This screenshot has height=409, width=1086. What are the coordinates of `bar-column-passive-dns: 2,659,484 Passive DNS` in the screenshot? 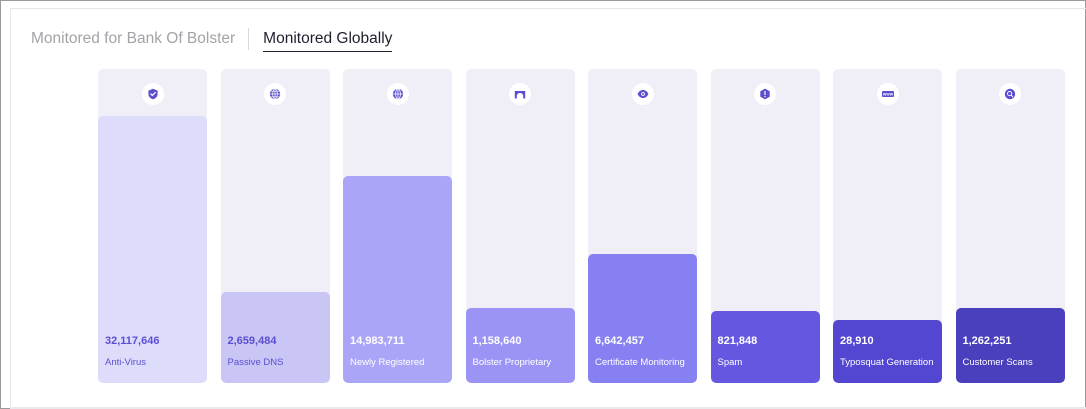 It's located at (275, 226).